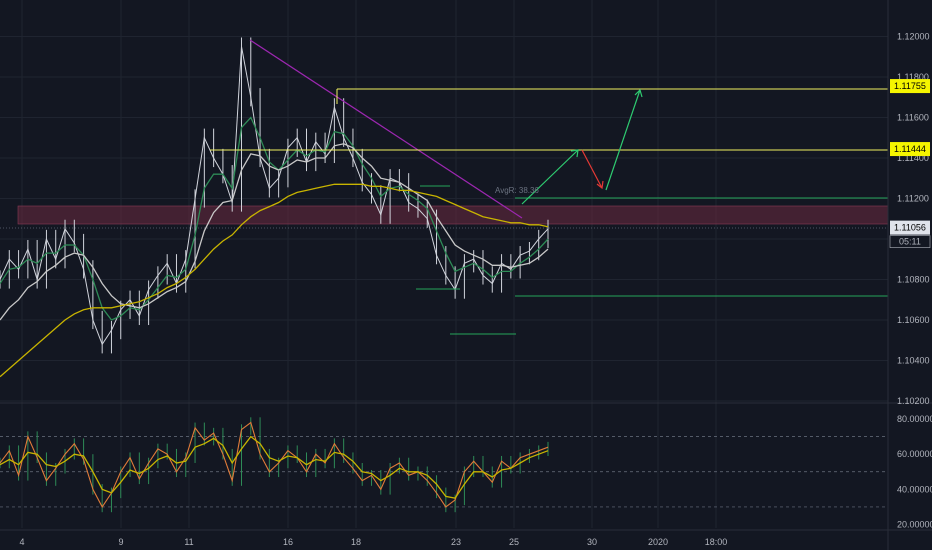 Image resolution: width=932 pixels, height=550 pixels. I want to click on osc-tick-label: 20.00000, so click(914, 524).